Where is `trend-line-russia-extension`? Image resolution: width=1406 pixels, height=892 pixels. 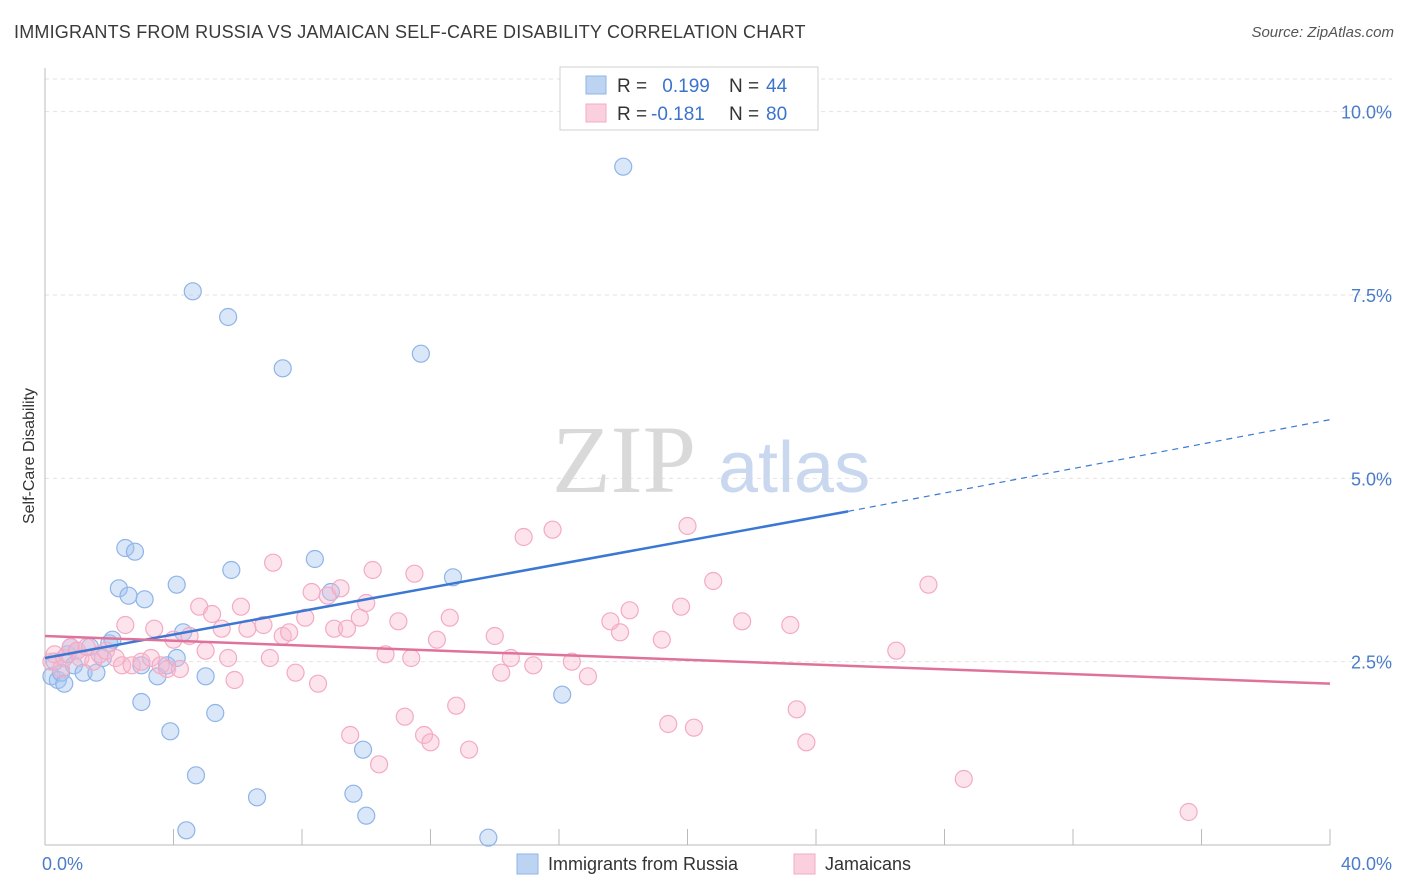 trend-line-russia-extension is located at coordinates (1089, 465).